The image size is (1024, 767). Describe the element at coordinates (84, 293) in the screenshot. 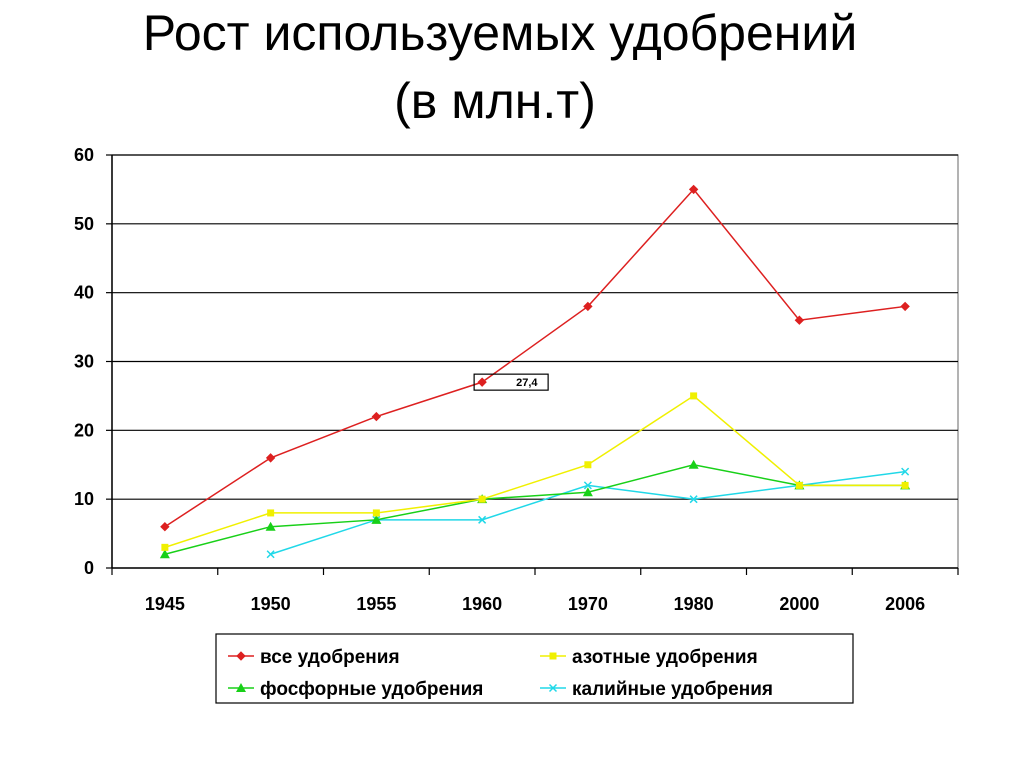

I see `y-tick-label: 40` at that location.